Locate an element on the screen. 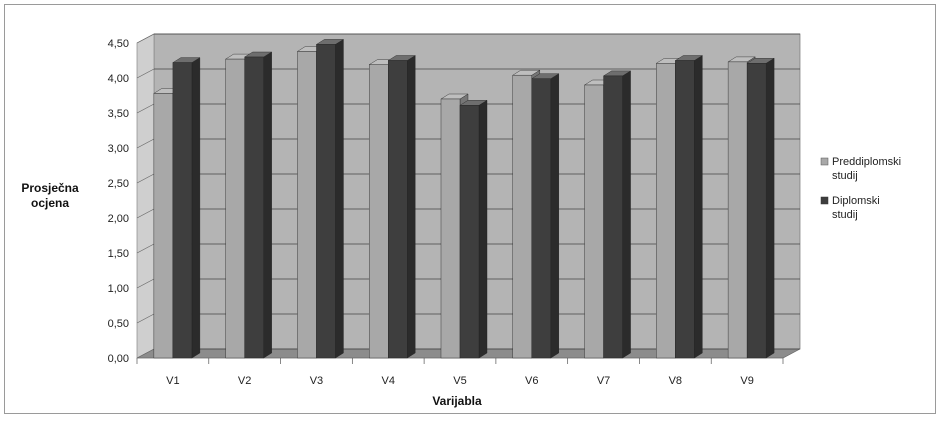 The height and width of the screenshot is (422, 943). x-tick-label: V4 is located at coordinates (387, 381).